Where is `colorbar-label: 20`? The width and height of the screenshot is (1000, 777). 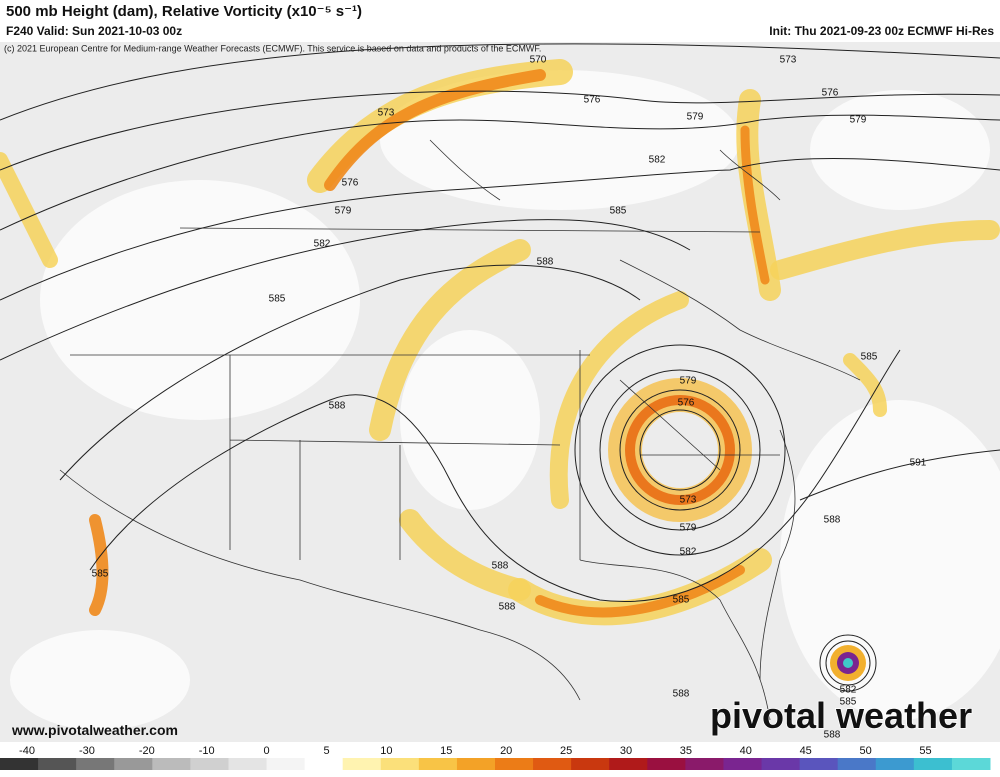
colorbar-label: 20 is located at coordinates (506, 751).